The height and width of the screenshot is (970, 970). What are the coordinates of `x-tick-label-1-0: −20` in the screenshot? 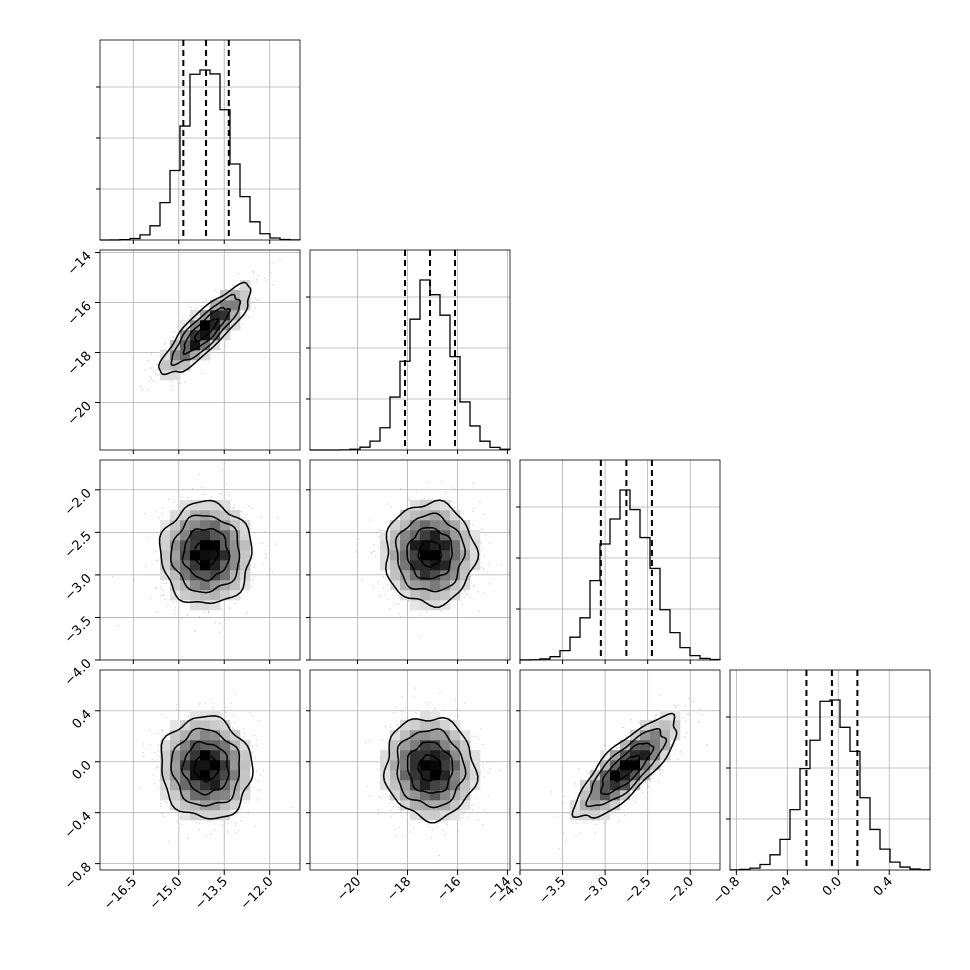 It's located at (349, 889).